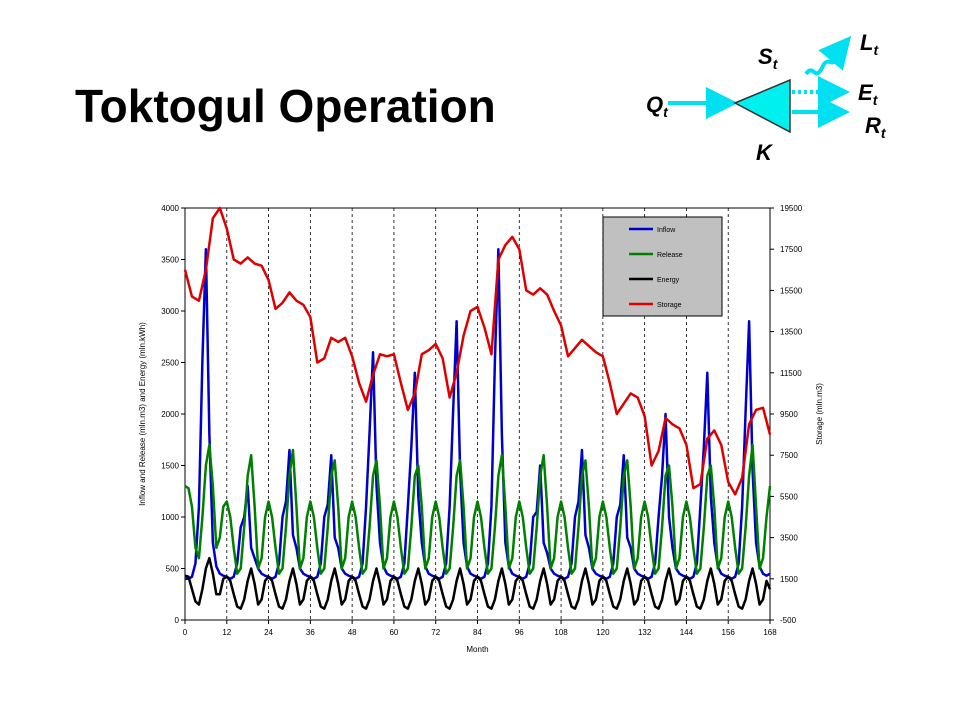  What do you see at coordinates (645, 632) in the screenshot?
I see `x-tick-label: 132` at bounding box center [645, 632].